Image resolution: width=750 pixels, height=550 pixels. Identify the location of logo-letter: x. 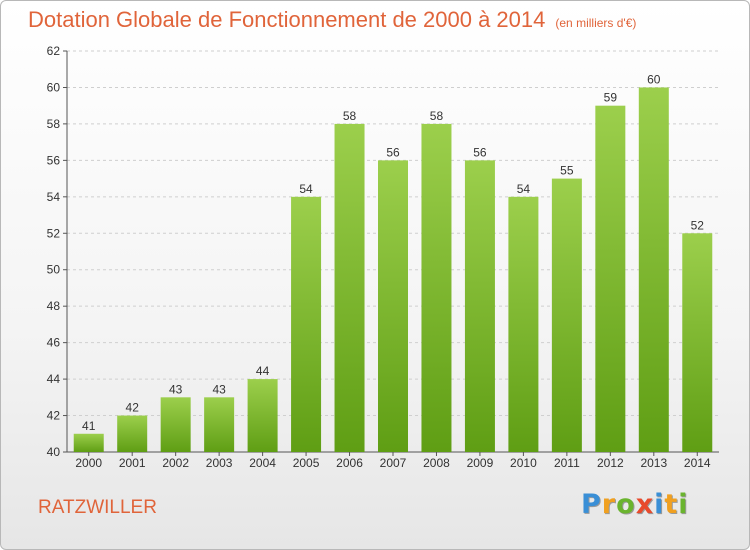
(645, 504).